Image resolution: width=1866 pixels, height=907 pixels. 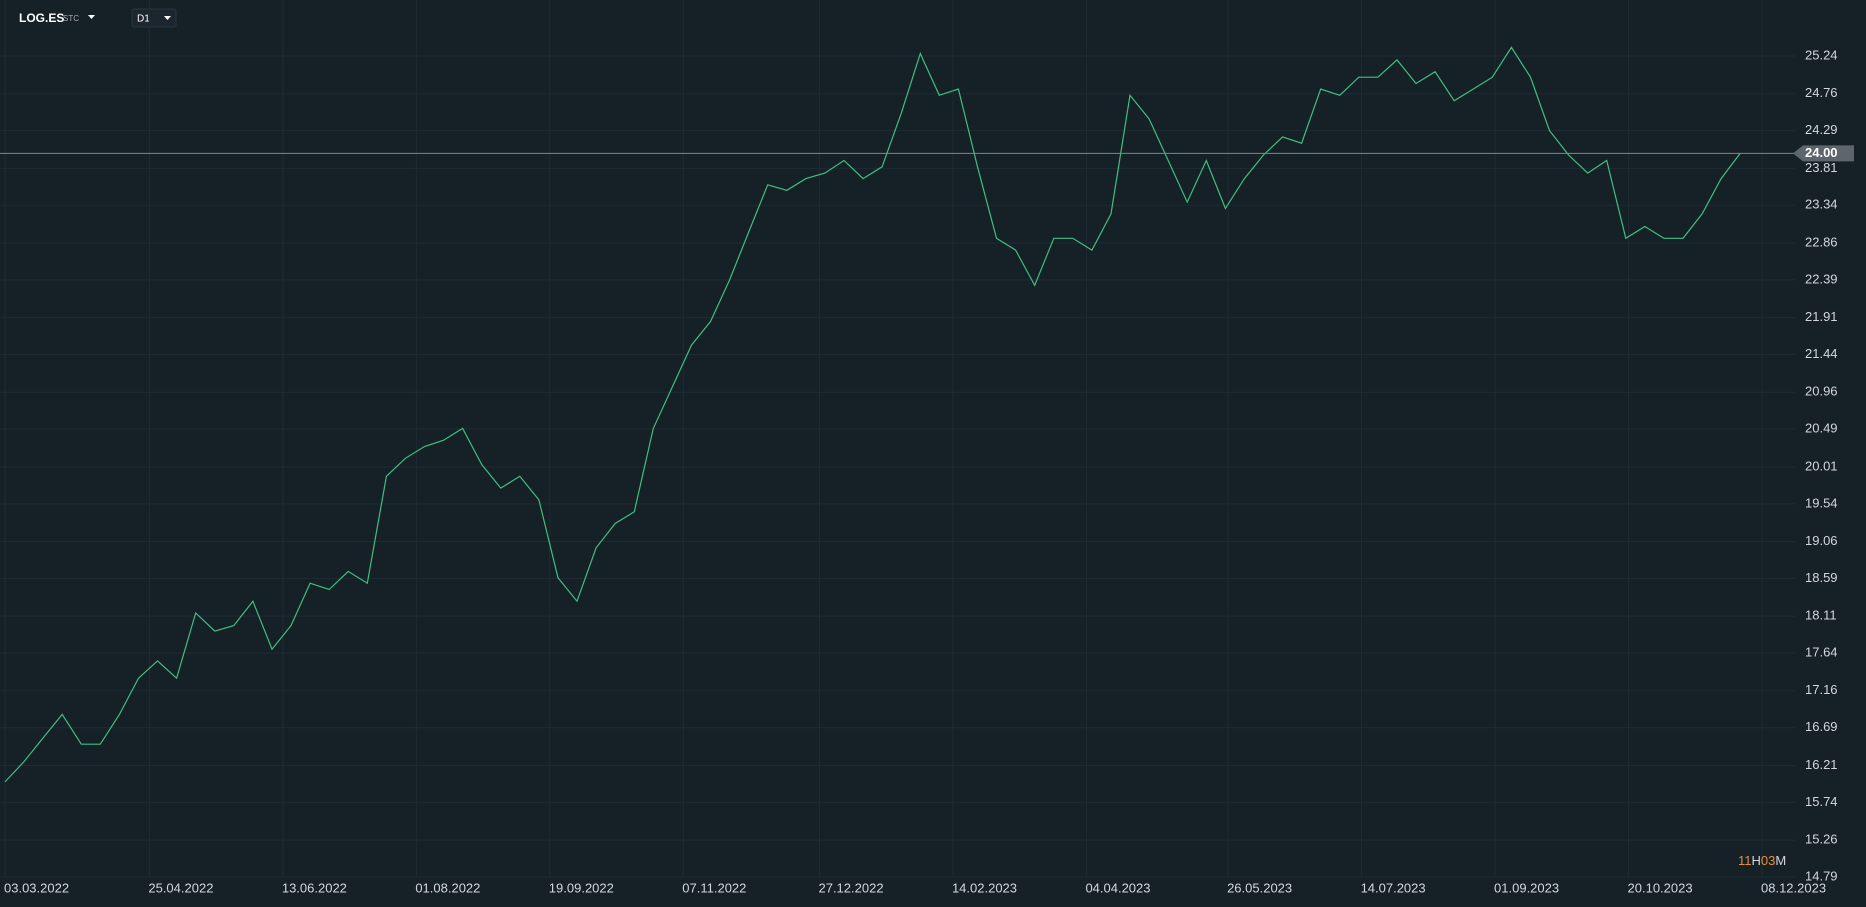 I want to click on y-tick-label: 24.76, so click(x=1821, y=92).